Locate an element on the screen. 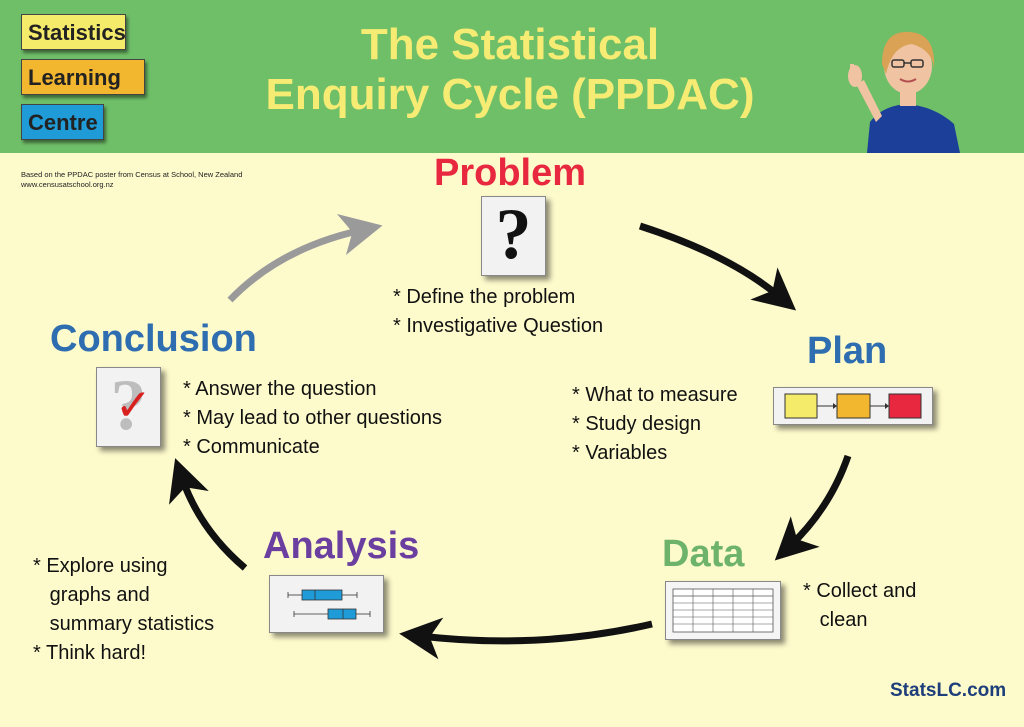 The image size is (1024, 727). data-table-icon is located at coordinates (723, 610).